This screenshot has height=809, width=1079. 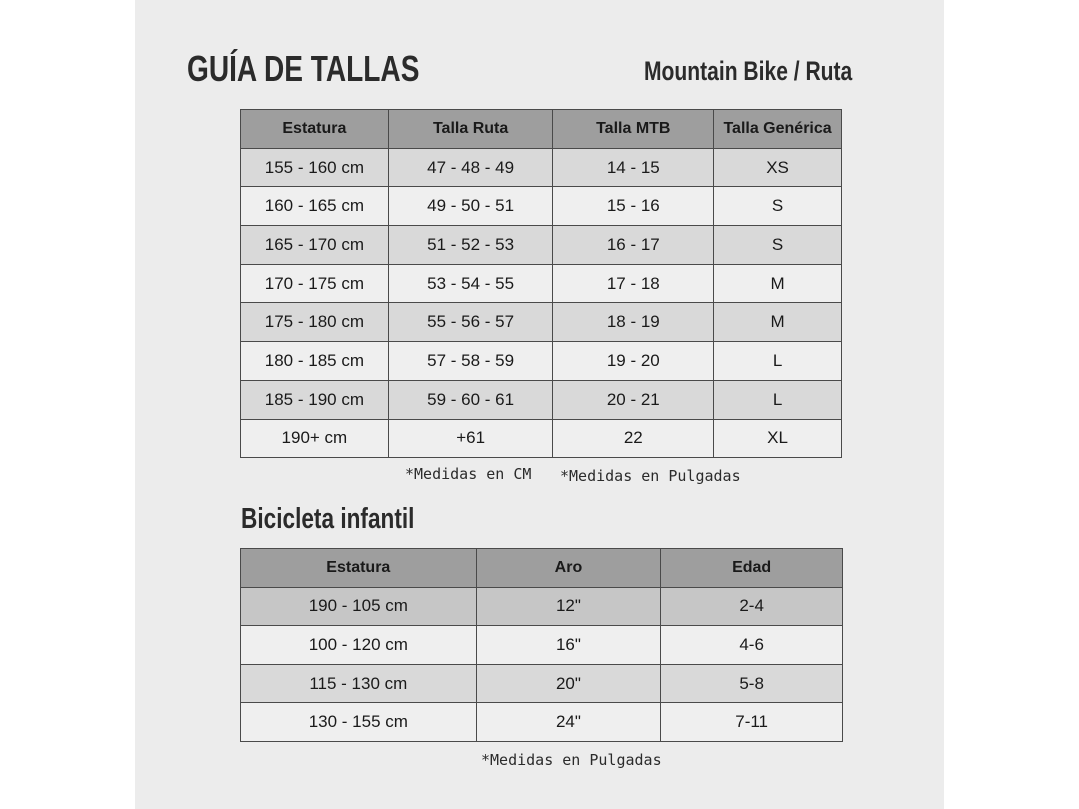 I want to click on table-header-row: Estatura Aro Edad, so click(x=541, y=568).